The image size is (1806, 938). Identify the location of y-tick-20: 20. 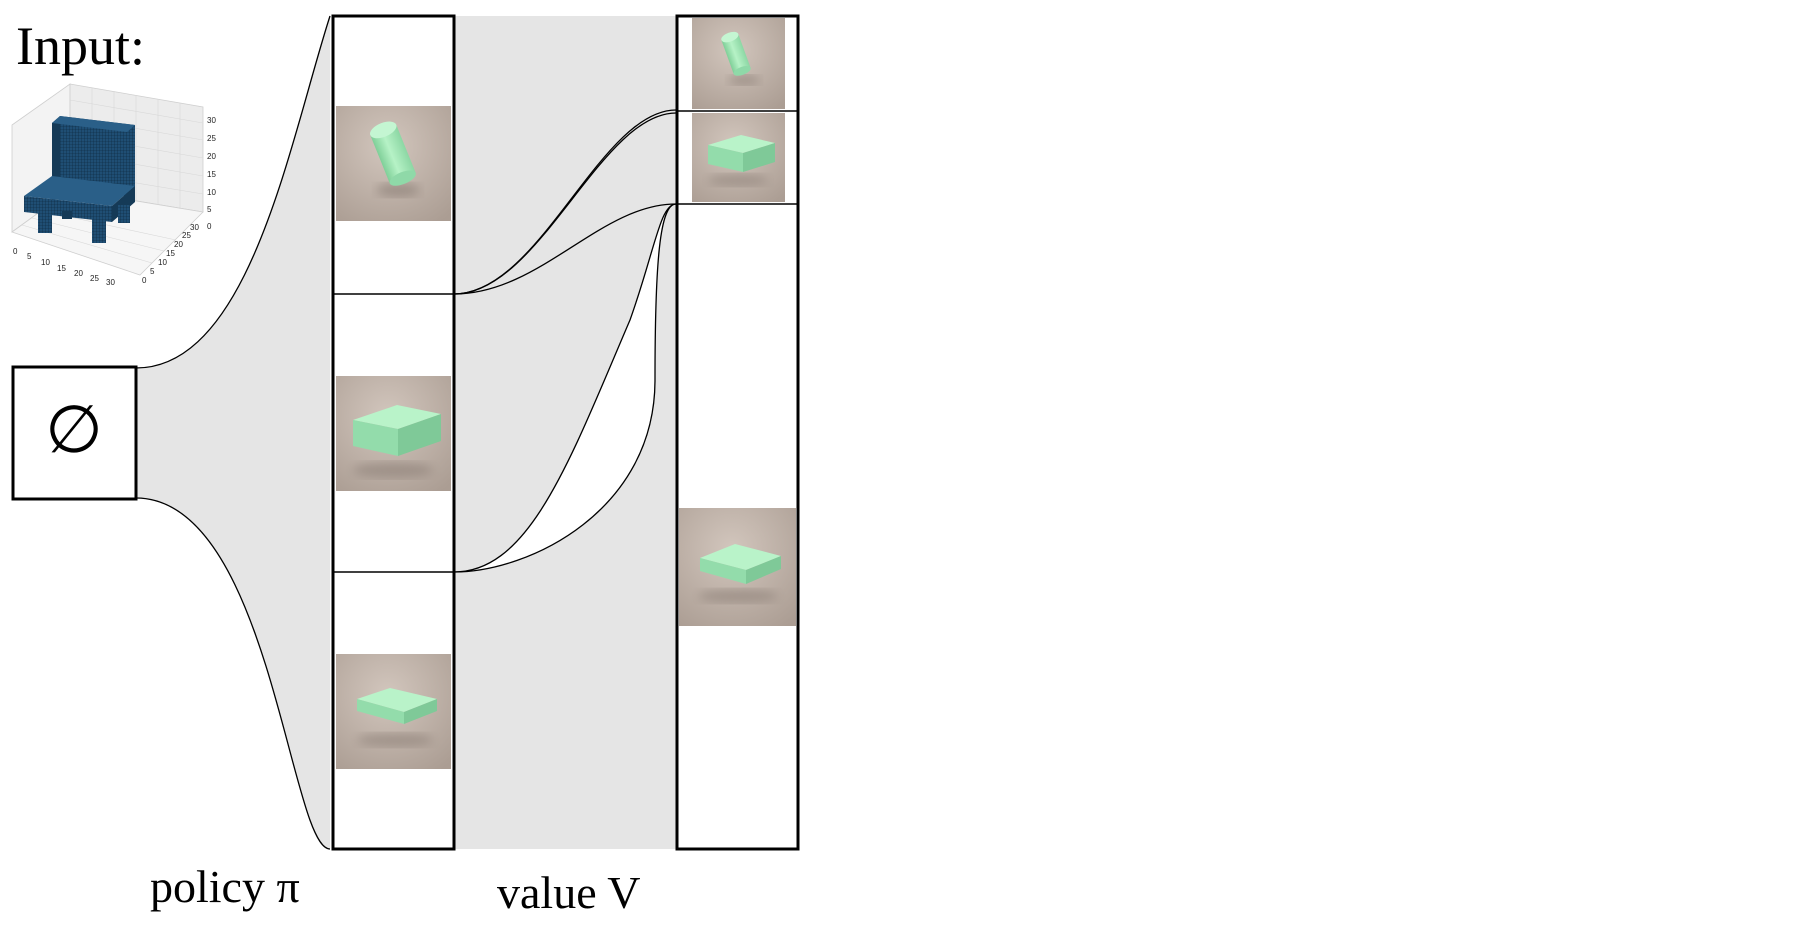
(178, 244).